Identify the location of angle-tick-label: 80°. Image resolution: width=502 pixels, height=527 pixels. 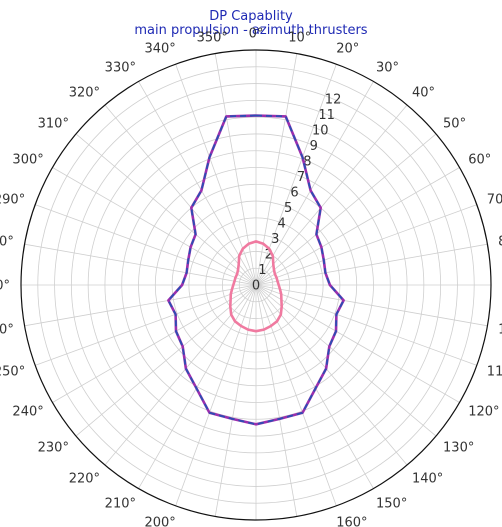
(500, 242).